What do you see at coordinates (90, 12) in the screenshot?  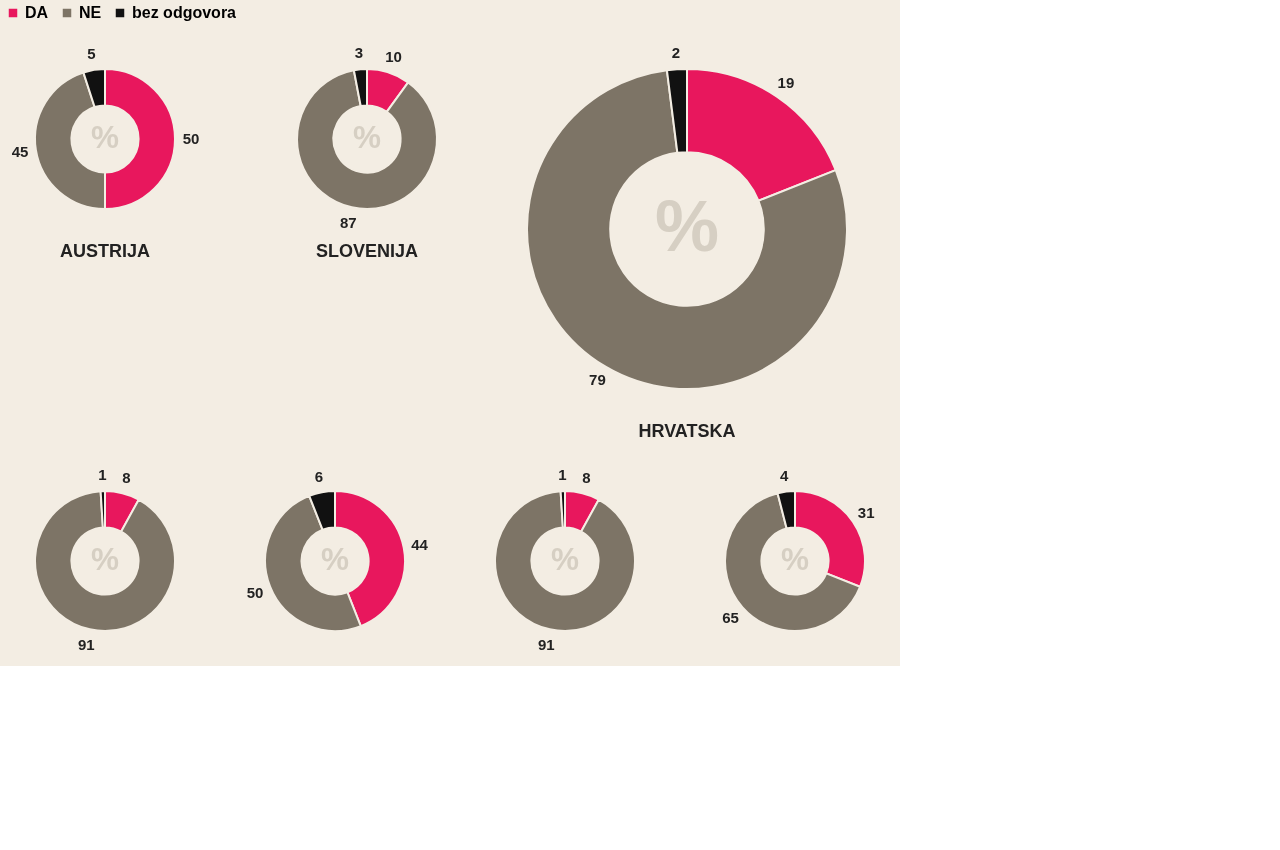 I see `legend-label: NE` at bounding box center [90, 12].